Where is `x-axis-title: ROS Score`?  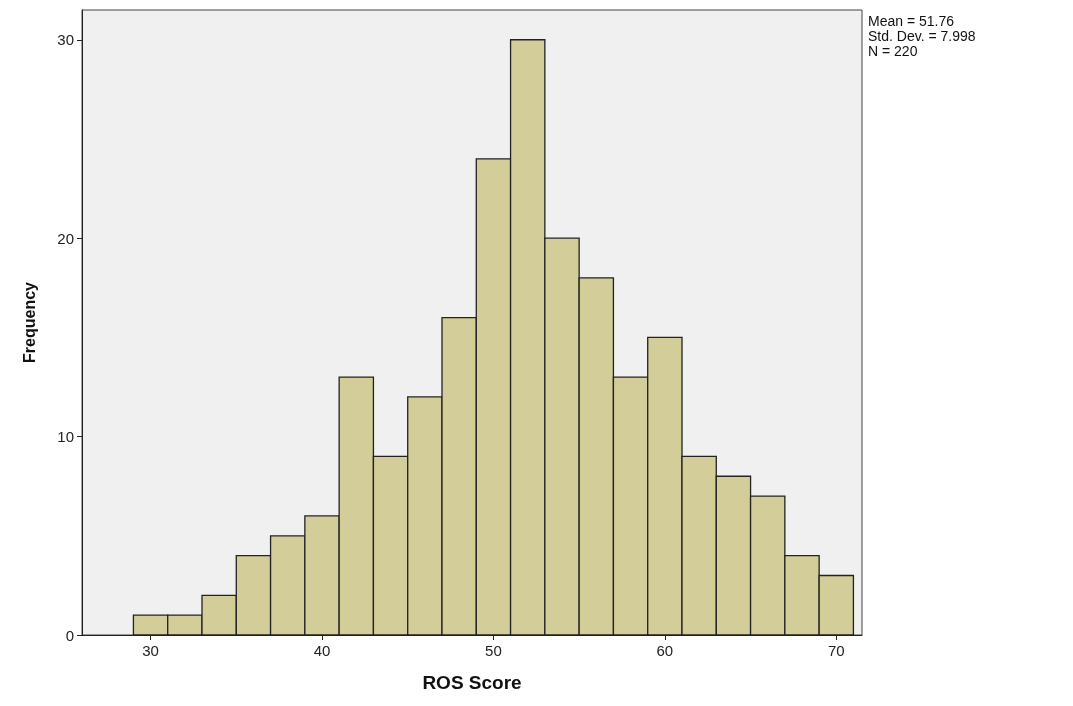 x-axis-title: ROS Score is located at coordinates (472, 682).